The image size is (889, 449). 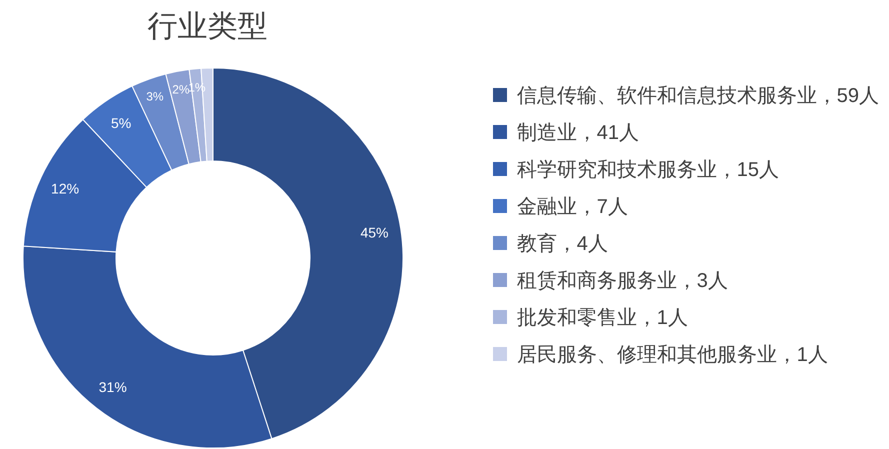 What do you see at coordinates (374, 232) in the screenshot?
I see `data-label: 45%` at bounding box center [374, 232].